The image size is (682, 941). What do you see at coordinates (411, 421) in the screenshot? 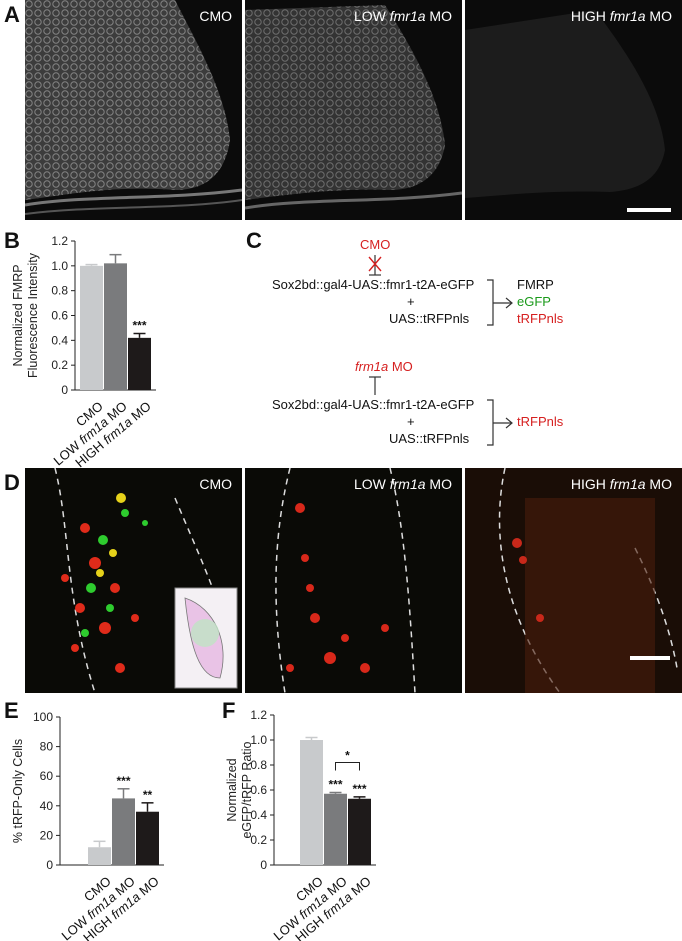
I see `plus-bottom: +` at bounding box center [411, 421].